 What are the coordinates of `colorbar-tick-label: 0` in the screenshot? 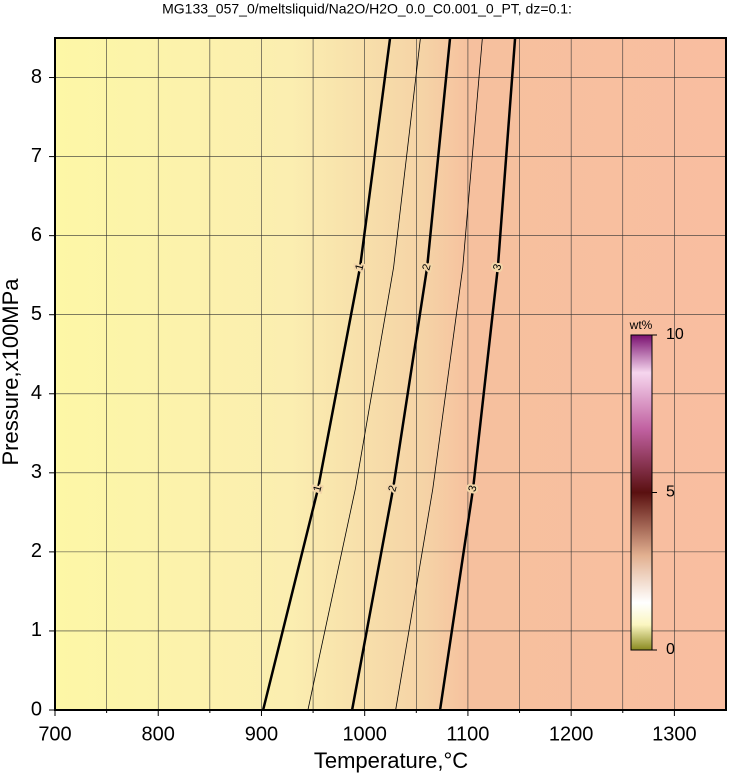 It's located at (670, 649).